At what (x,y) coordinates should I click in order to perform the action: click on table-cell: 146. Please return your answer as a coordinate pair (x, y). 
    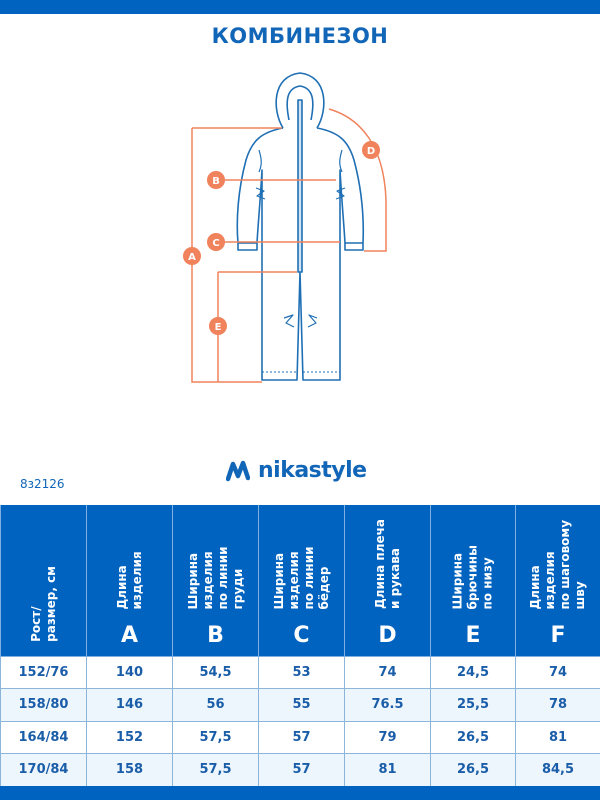
    Looking at the image, I should click on (129, 705).